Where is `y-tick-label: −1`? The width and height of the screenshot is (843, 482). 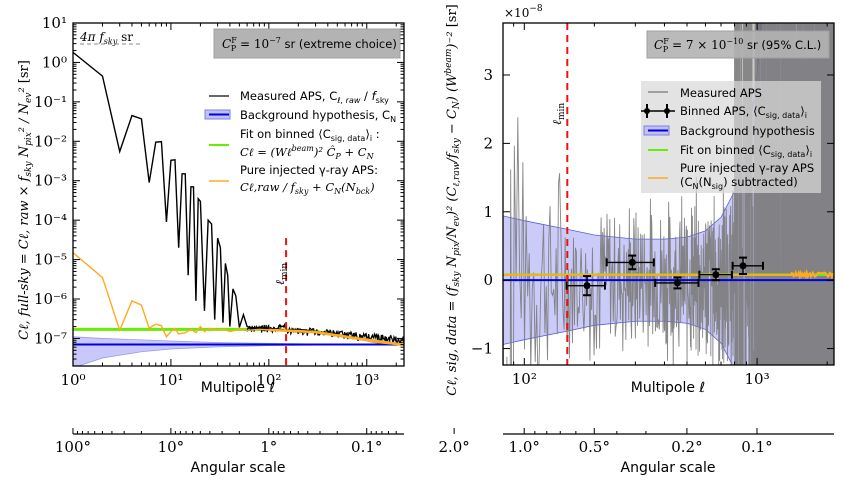 y-tick-label: −1 is located at coordinates (482, 349).